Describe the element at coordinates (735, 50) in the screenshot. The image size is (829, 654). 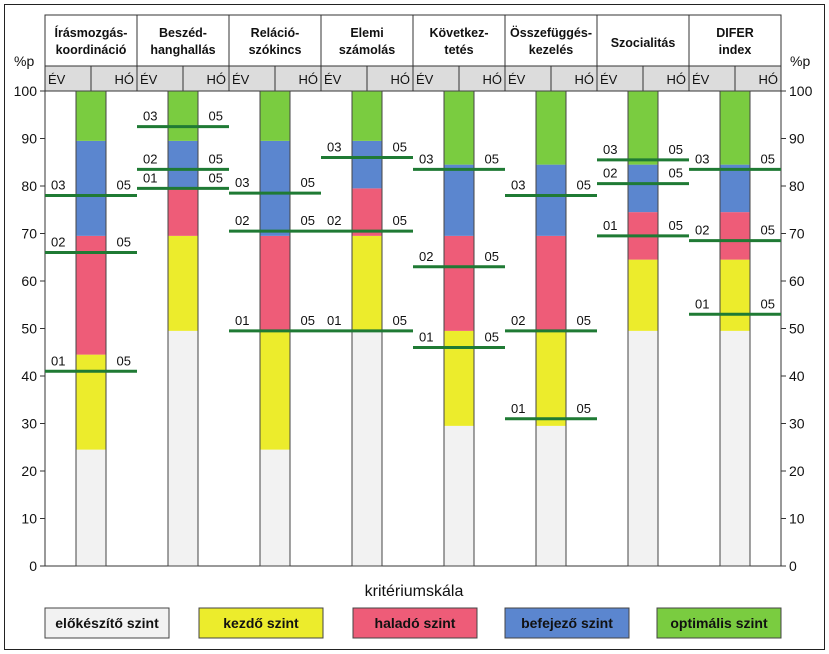
I see `category-title: index` at that location.